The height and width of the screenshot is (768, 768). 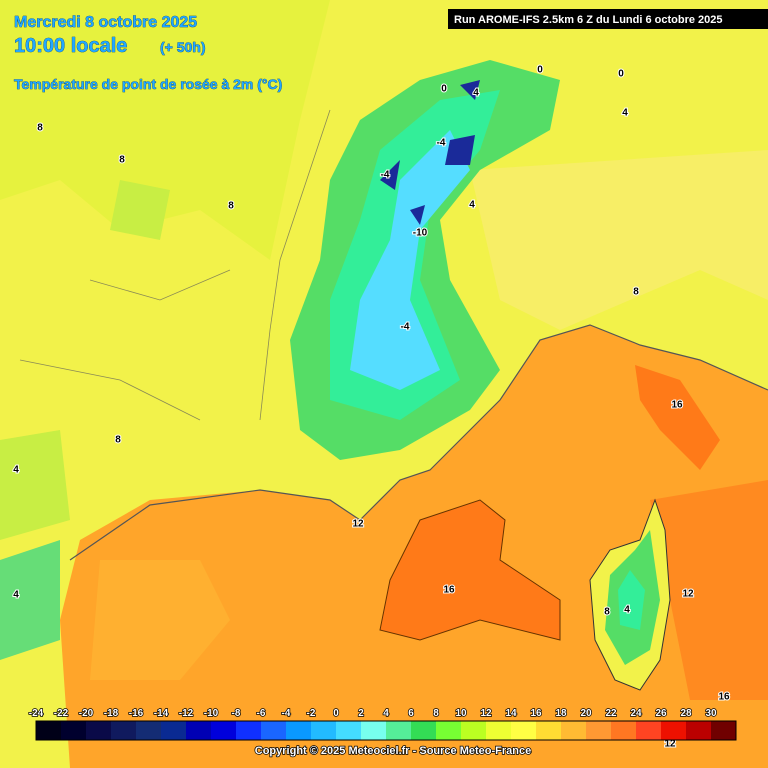 What do you see at coordinates (336, 713) in the screenshot?
I see `legend-tick-label: 0` at bounding box center [336, 713].